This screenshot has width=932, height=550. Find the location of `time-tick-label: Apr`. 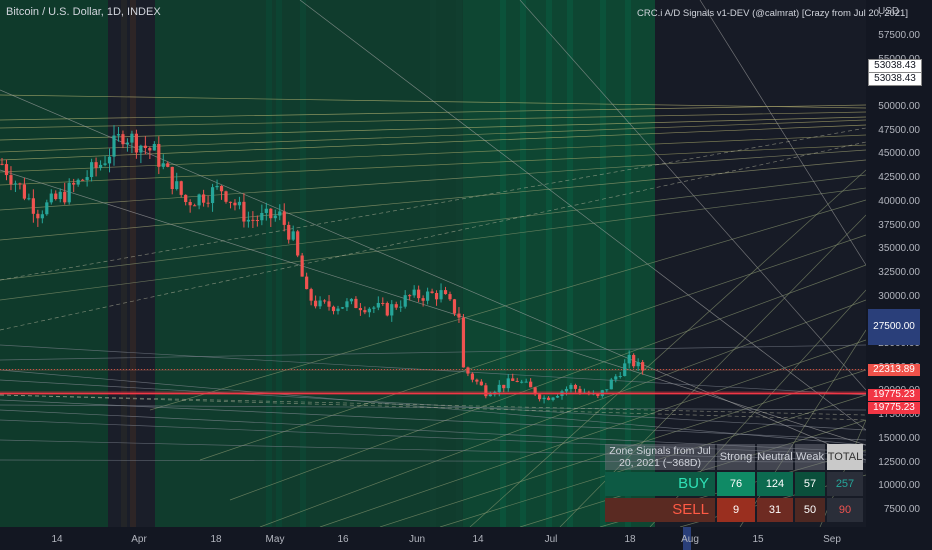

time-tick-label: Apr is located at coordinates (139, 539).